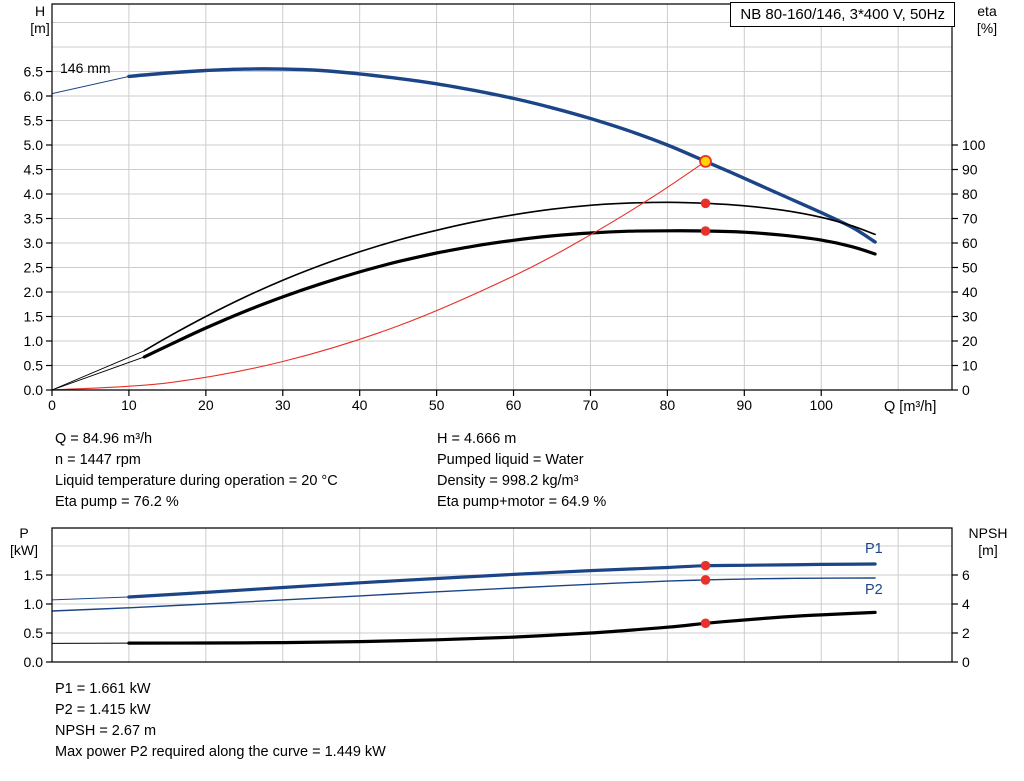  What do you see at coordinates (206, 405) in the screenshot?
I see `q-tick-label: 20` at bounding box center [206, 405].